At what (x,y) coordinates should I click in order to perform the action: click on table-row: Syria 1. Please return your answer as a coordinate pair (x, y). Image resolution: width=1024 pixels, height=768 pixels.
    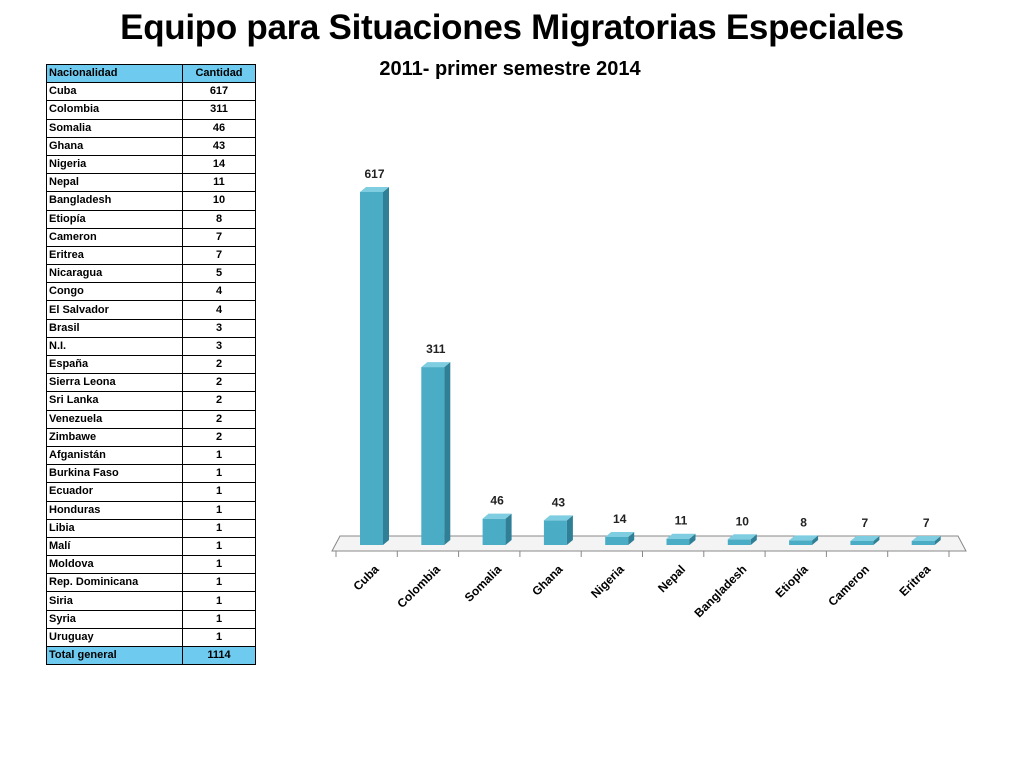
    Looking at the image, I should click on (151, 619).